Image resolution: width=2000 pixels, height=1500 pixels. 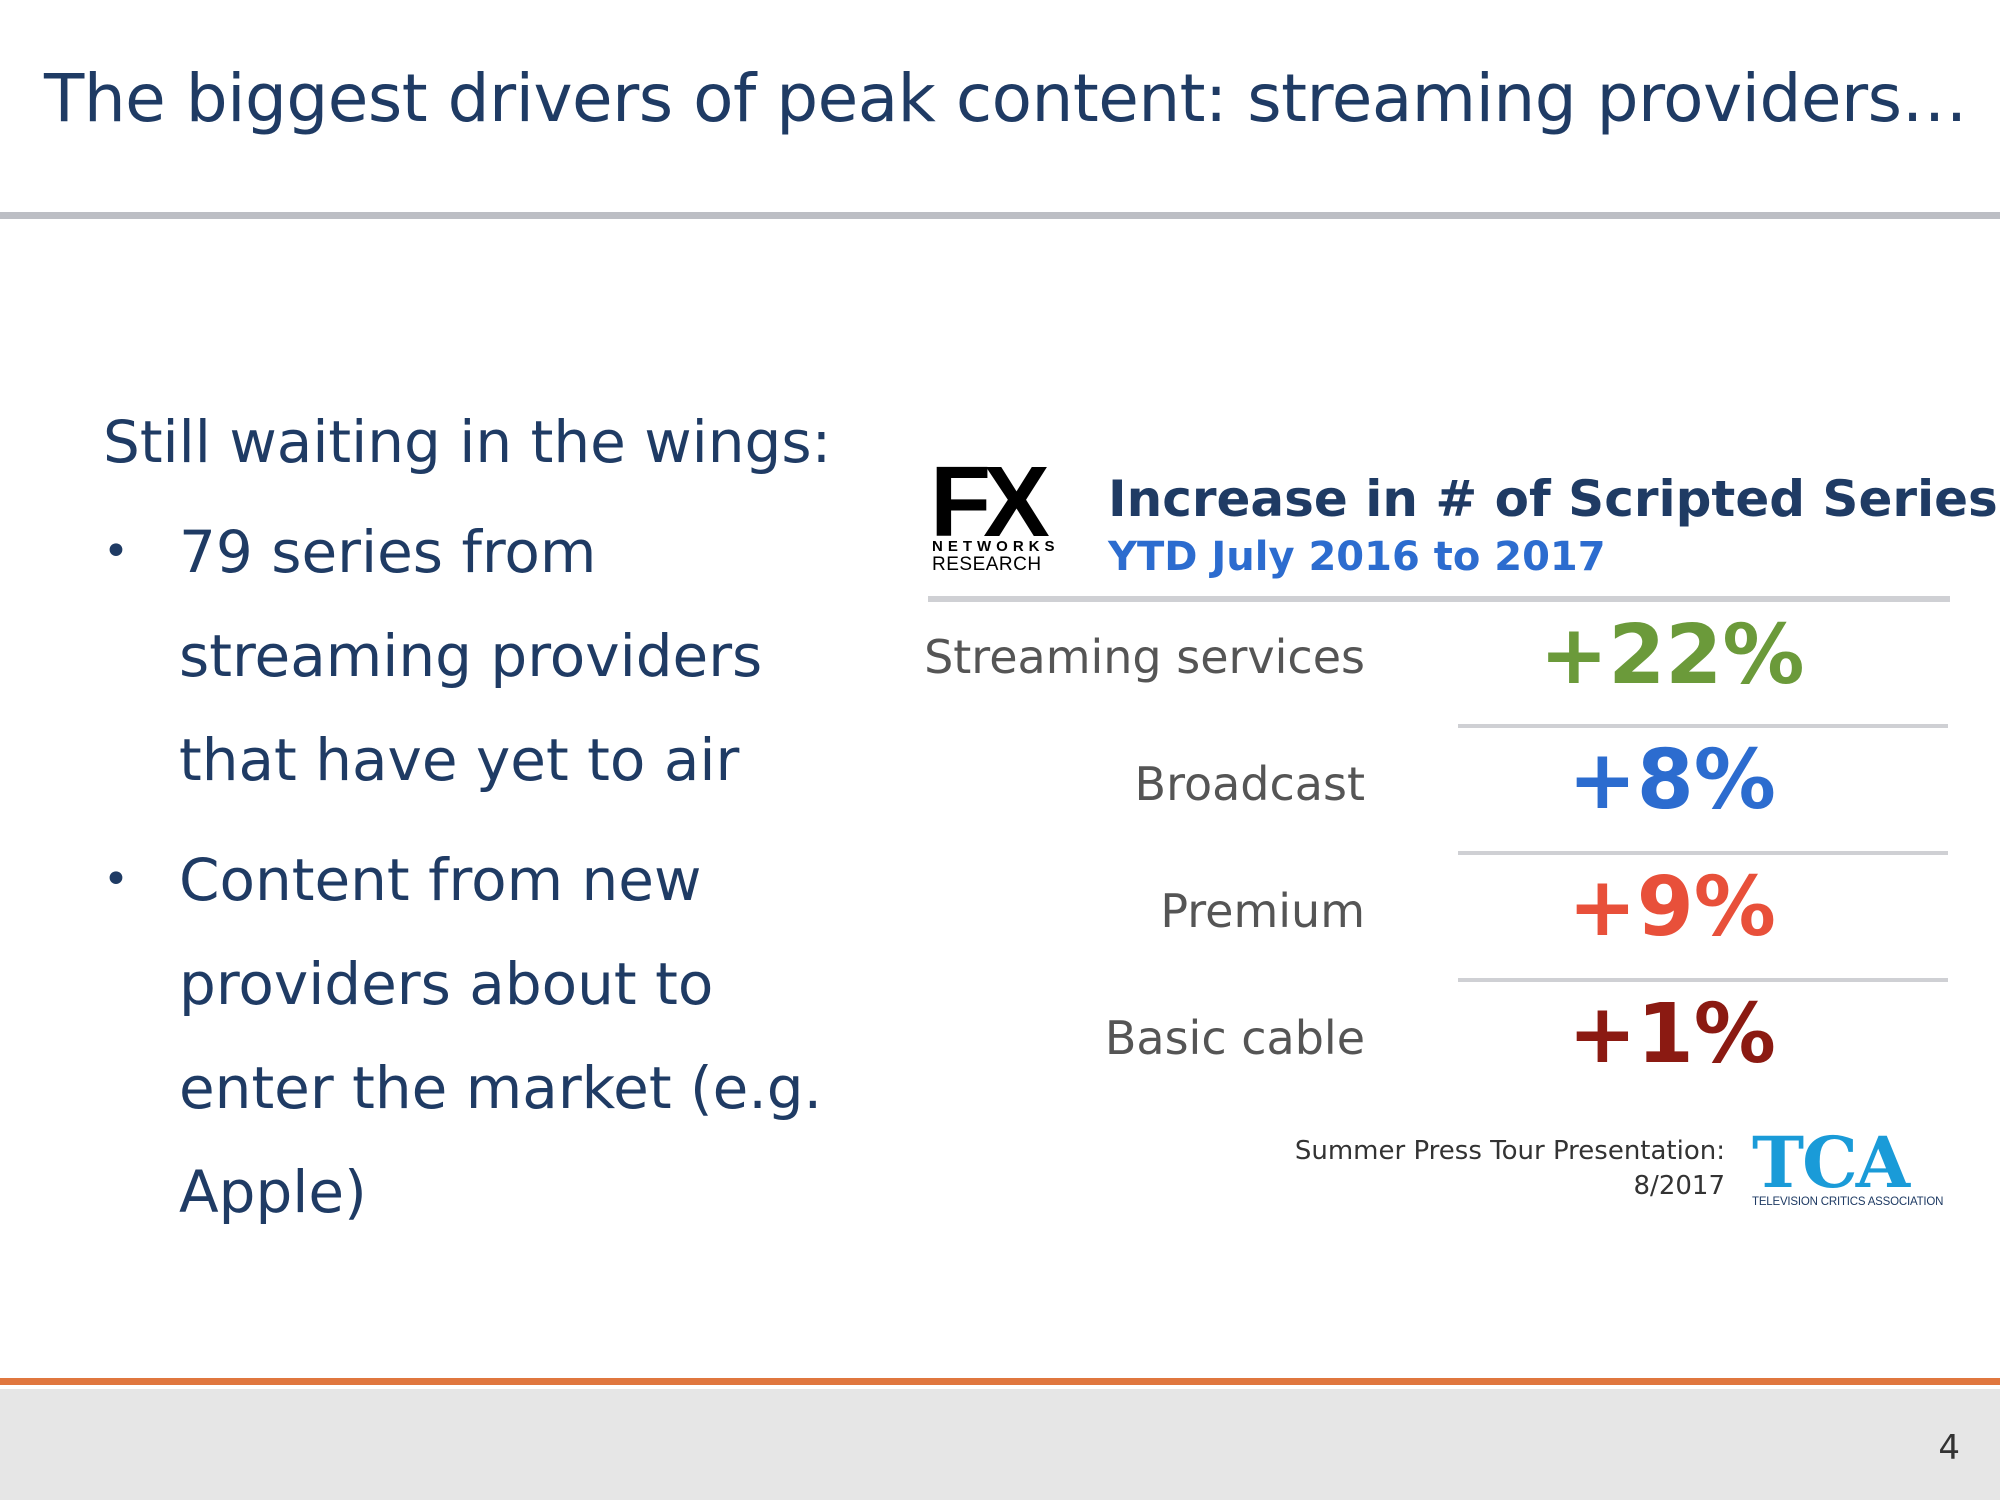 I want to click on fx-networks-research-logo: FX NETWORKS RESEARCH, so click(x=1000, y=513).